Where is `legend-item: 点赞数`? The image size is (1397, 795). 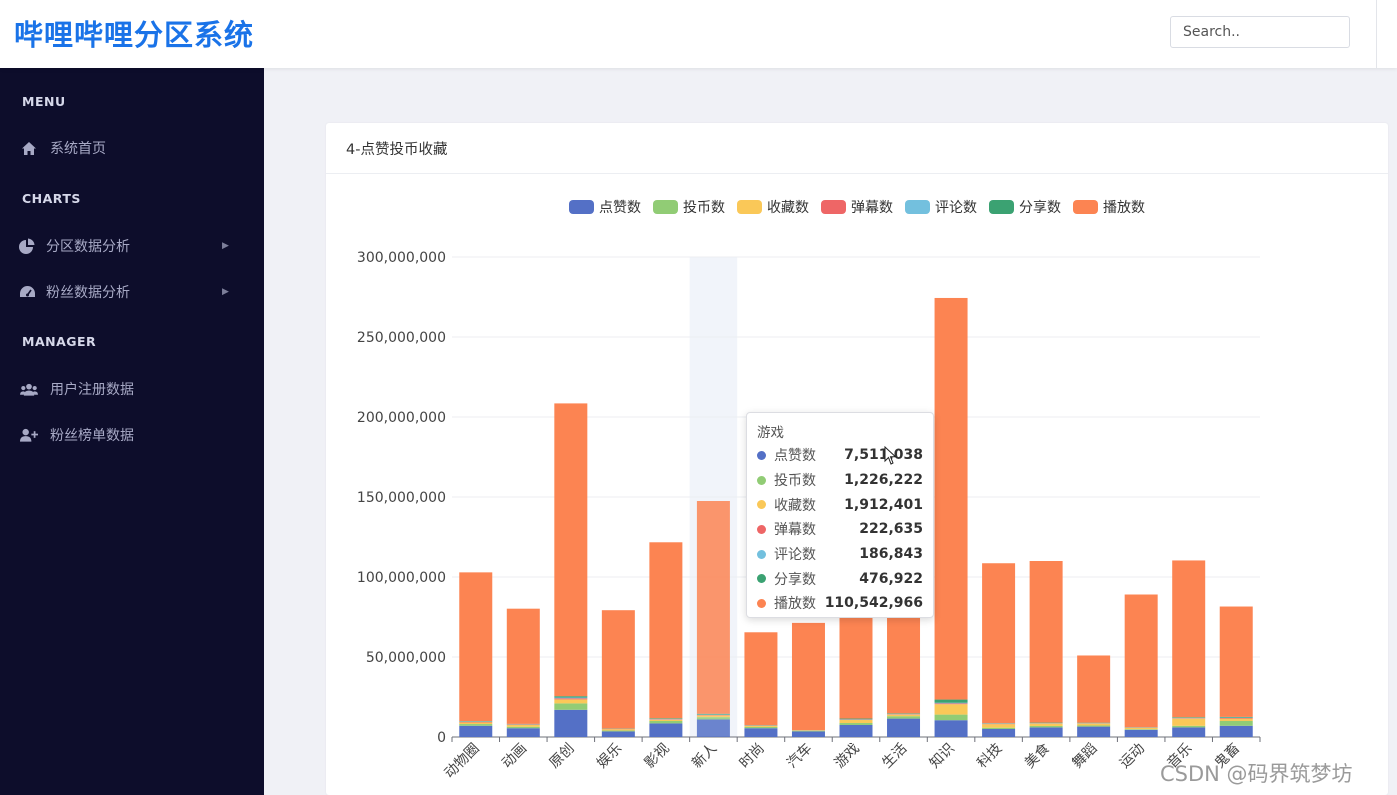 legend-item: 点赞数 is located at coordinates (605, 208).